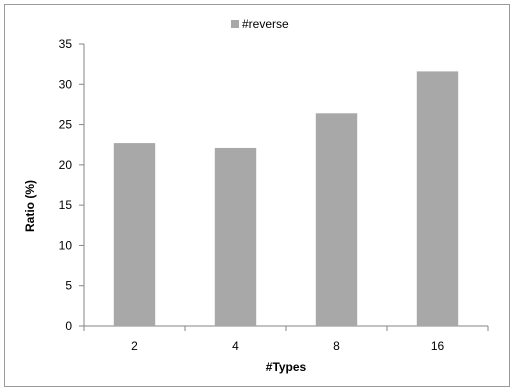 This screenshot has width=515, height=392. I want to click on x-tick-label: 4, so click(235, 346).